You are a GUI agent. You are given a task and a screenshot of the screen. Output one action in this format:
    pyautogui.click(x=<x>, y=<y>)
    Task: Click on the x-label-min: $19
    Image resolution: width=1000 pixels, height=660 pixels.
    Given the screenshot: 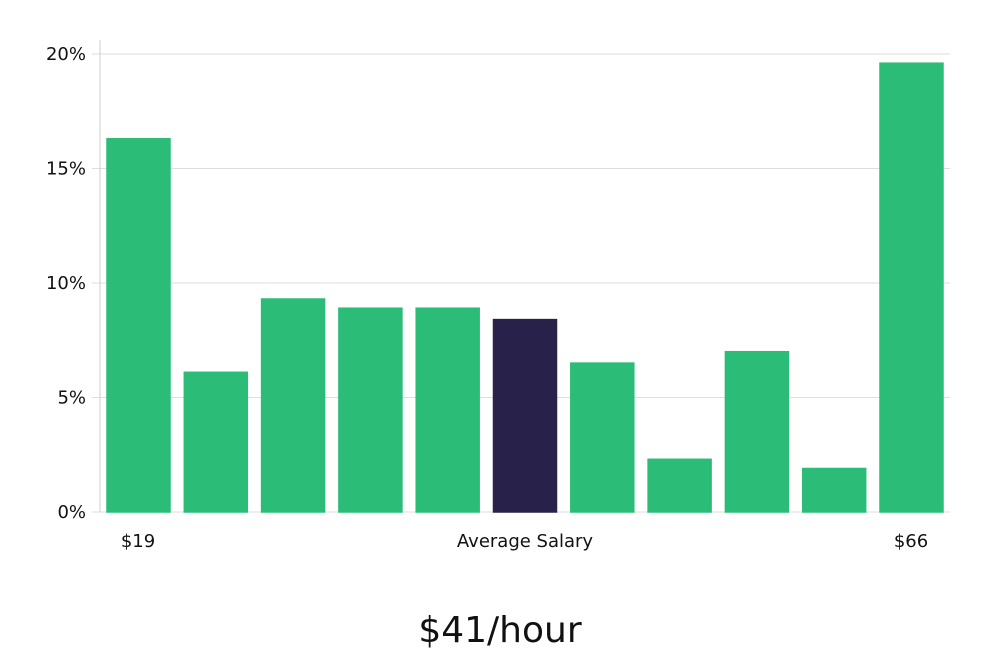 What is the action you would take?
    pyautogui.click(x=138, y=541)
    